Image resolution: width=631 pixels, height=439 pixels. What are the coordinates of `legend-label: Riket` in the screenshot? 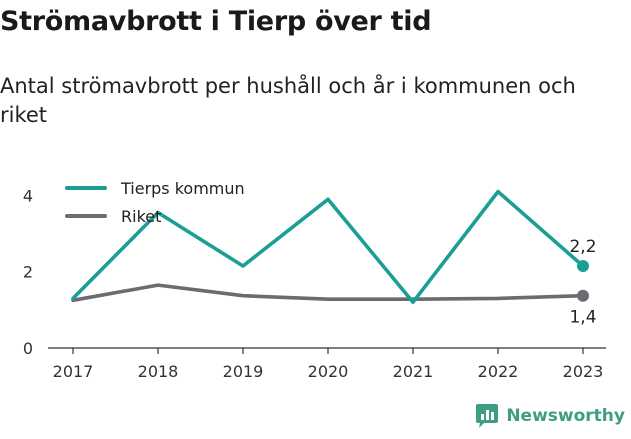 It's located at (141, 216).